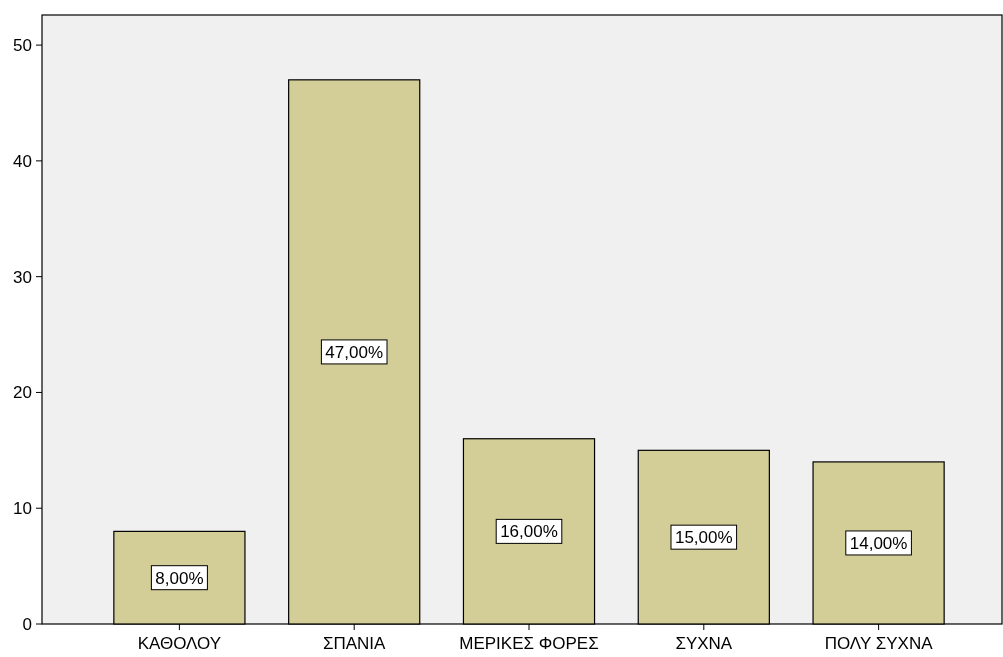 The image size is (1003, 657). I want to click on y-tick-label: 20, so click(22, 393).